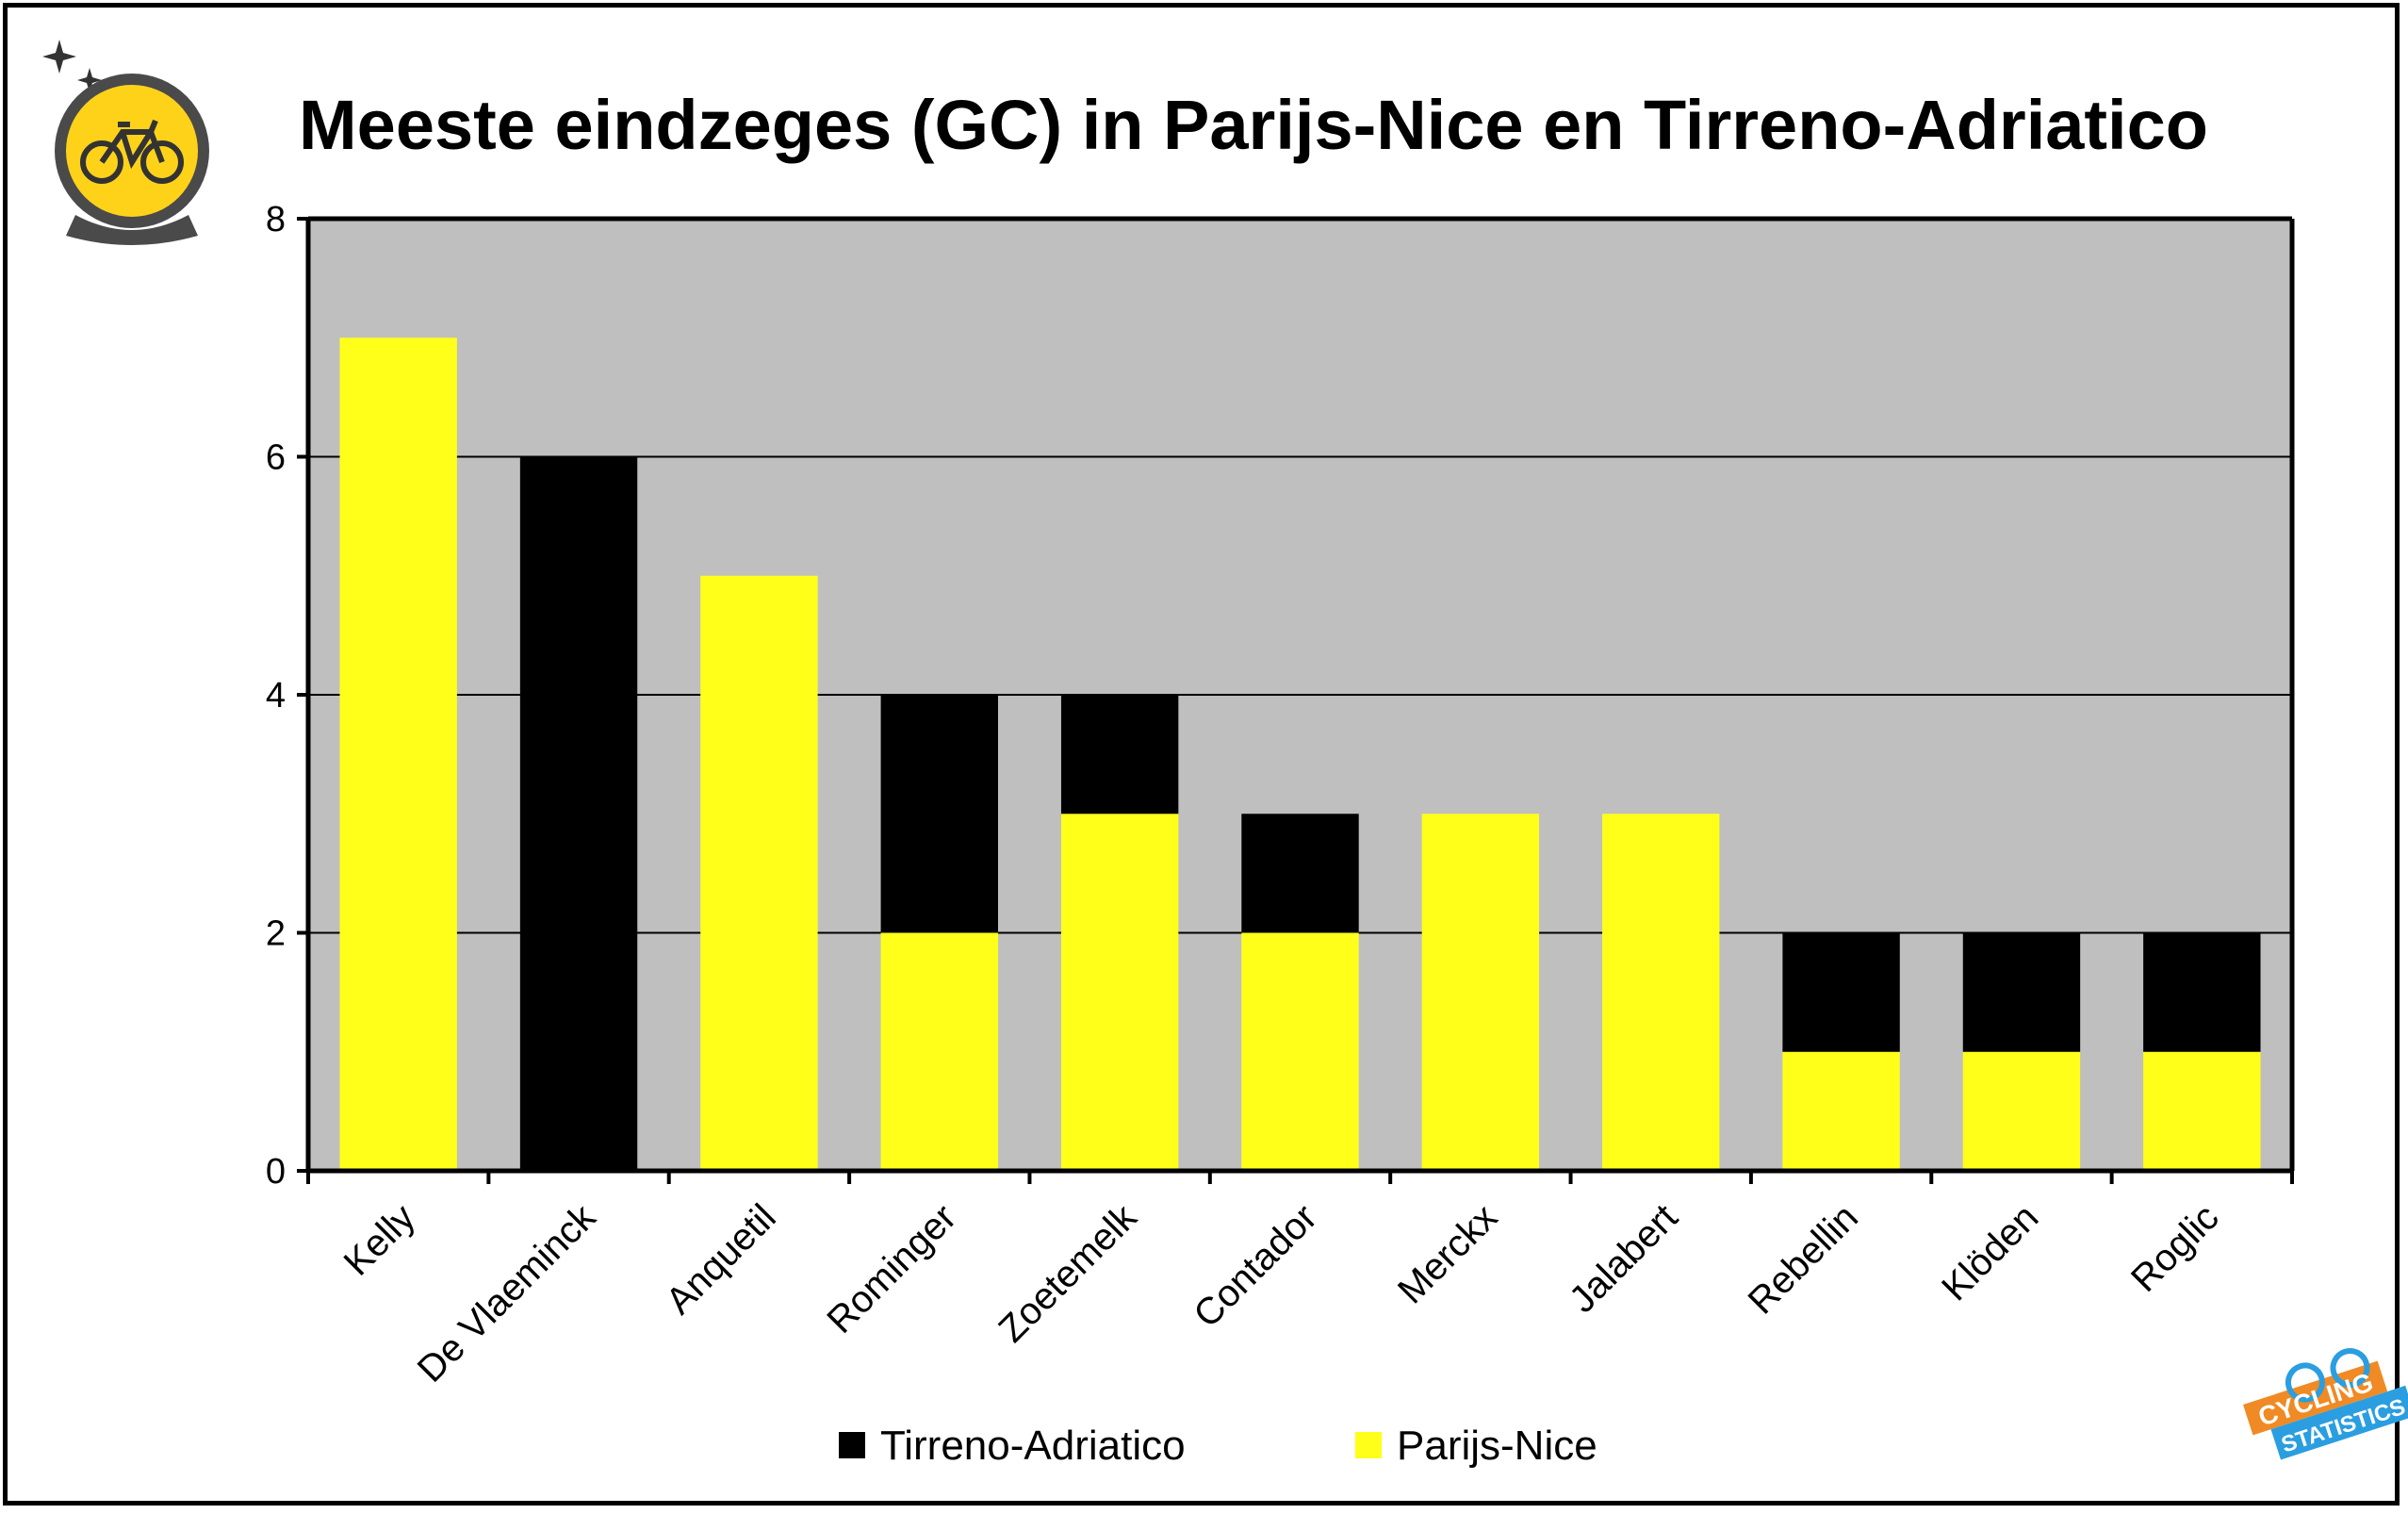  What do you see at coordinates (126, 142) in the screenshot?
I see `crystal-ball-logo` at bounding box center [126, 142].